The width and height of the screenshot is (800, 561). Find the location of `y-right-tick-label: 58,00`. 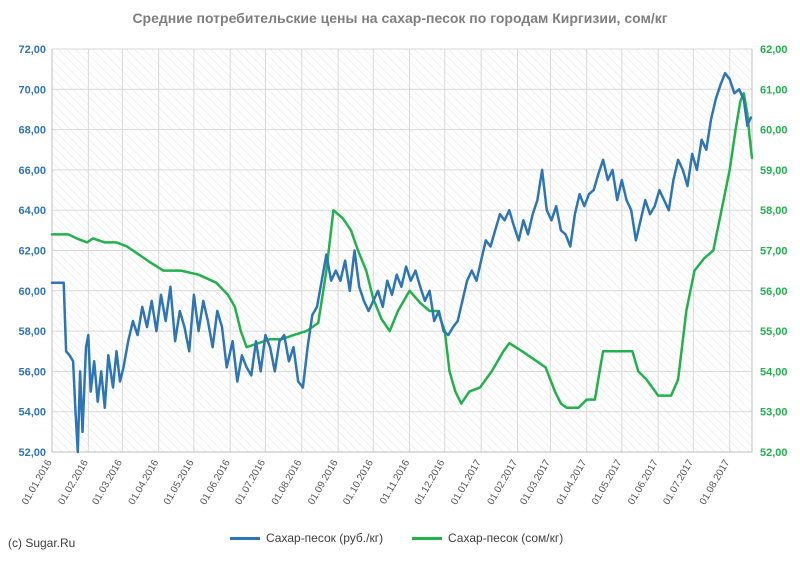

y-right-tick-label: 58,00 is located at coordinates (774, 211).